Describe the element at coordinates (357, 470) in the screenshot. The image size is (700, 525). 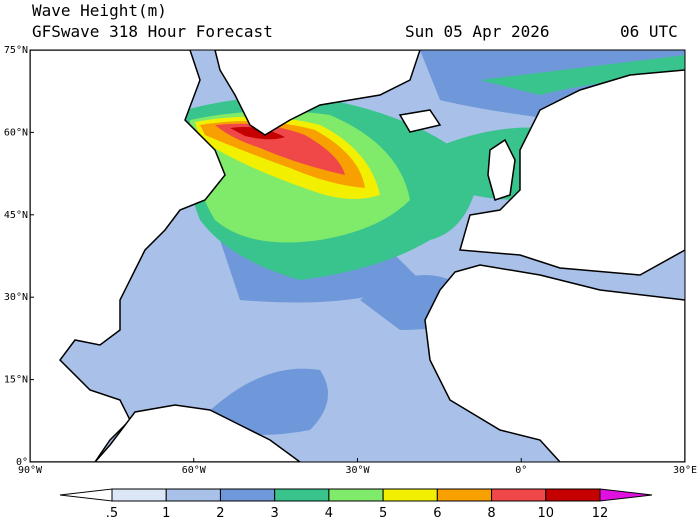
I see `lon-label: 30°W` at that location.